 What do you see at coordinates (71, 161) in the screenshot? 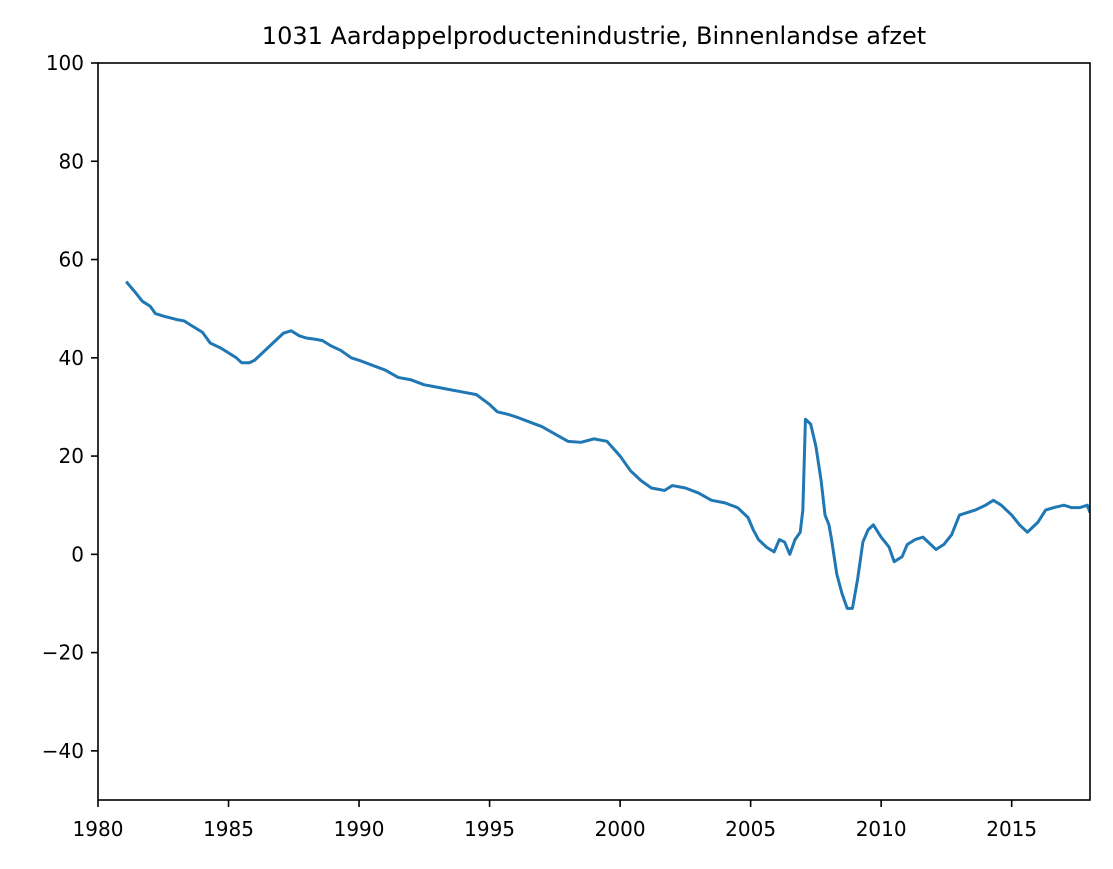
I see `y-tick-label: 80` at bounding box center [71, 161].